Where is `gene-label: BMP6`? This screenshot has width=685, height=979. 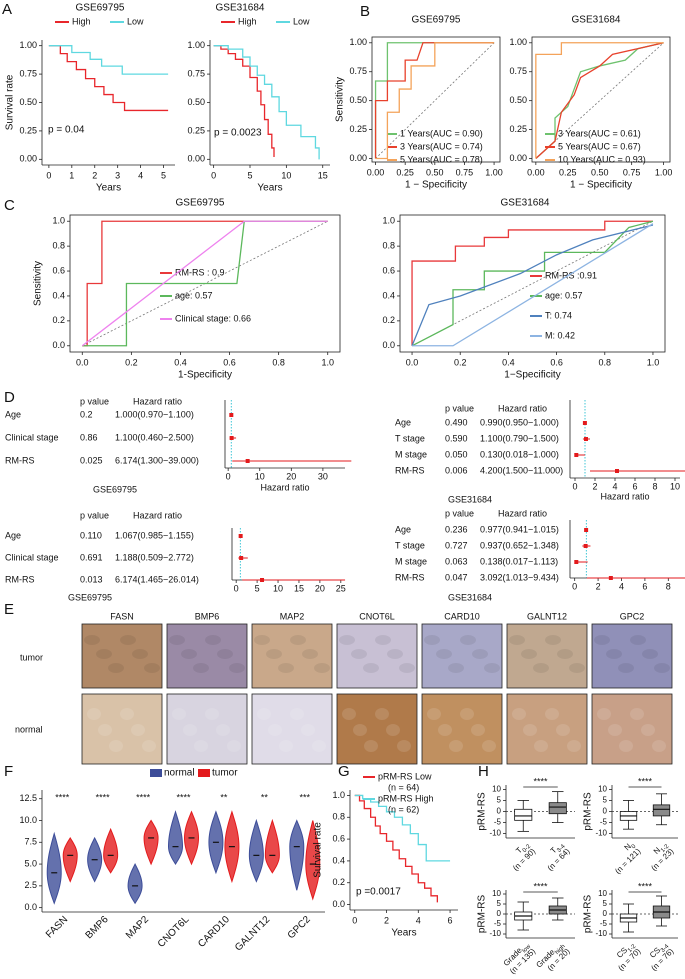
gene-label: BMP6 is located at coordinates (207, 616).